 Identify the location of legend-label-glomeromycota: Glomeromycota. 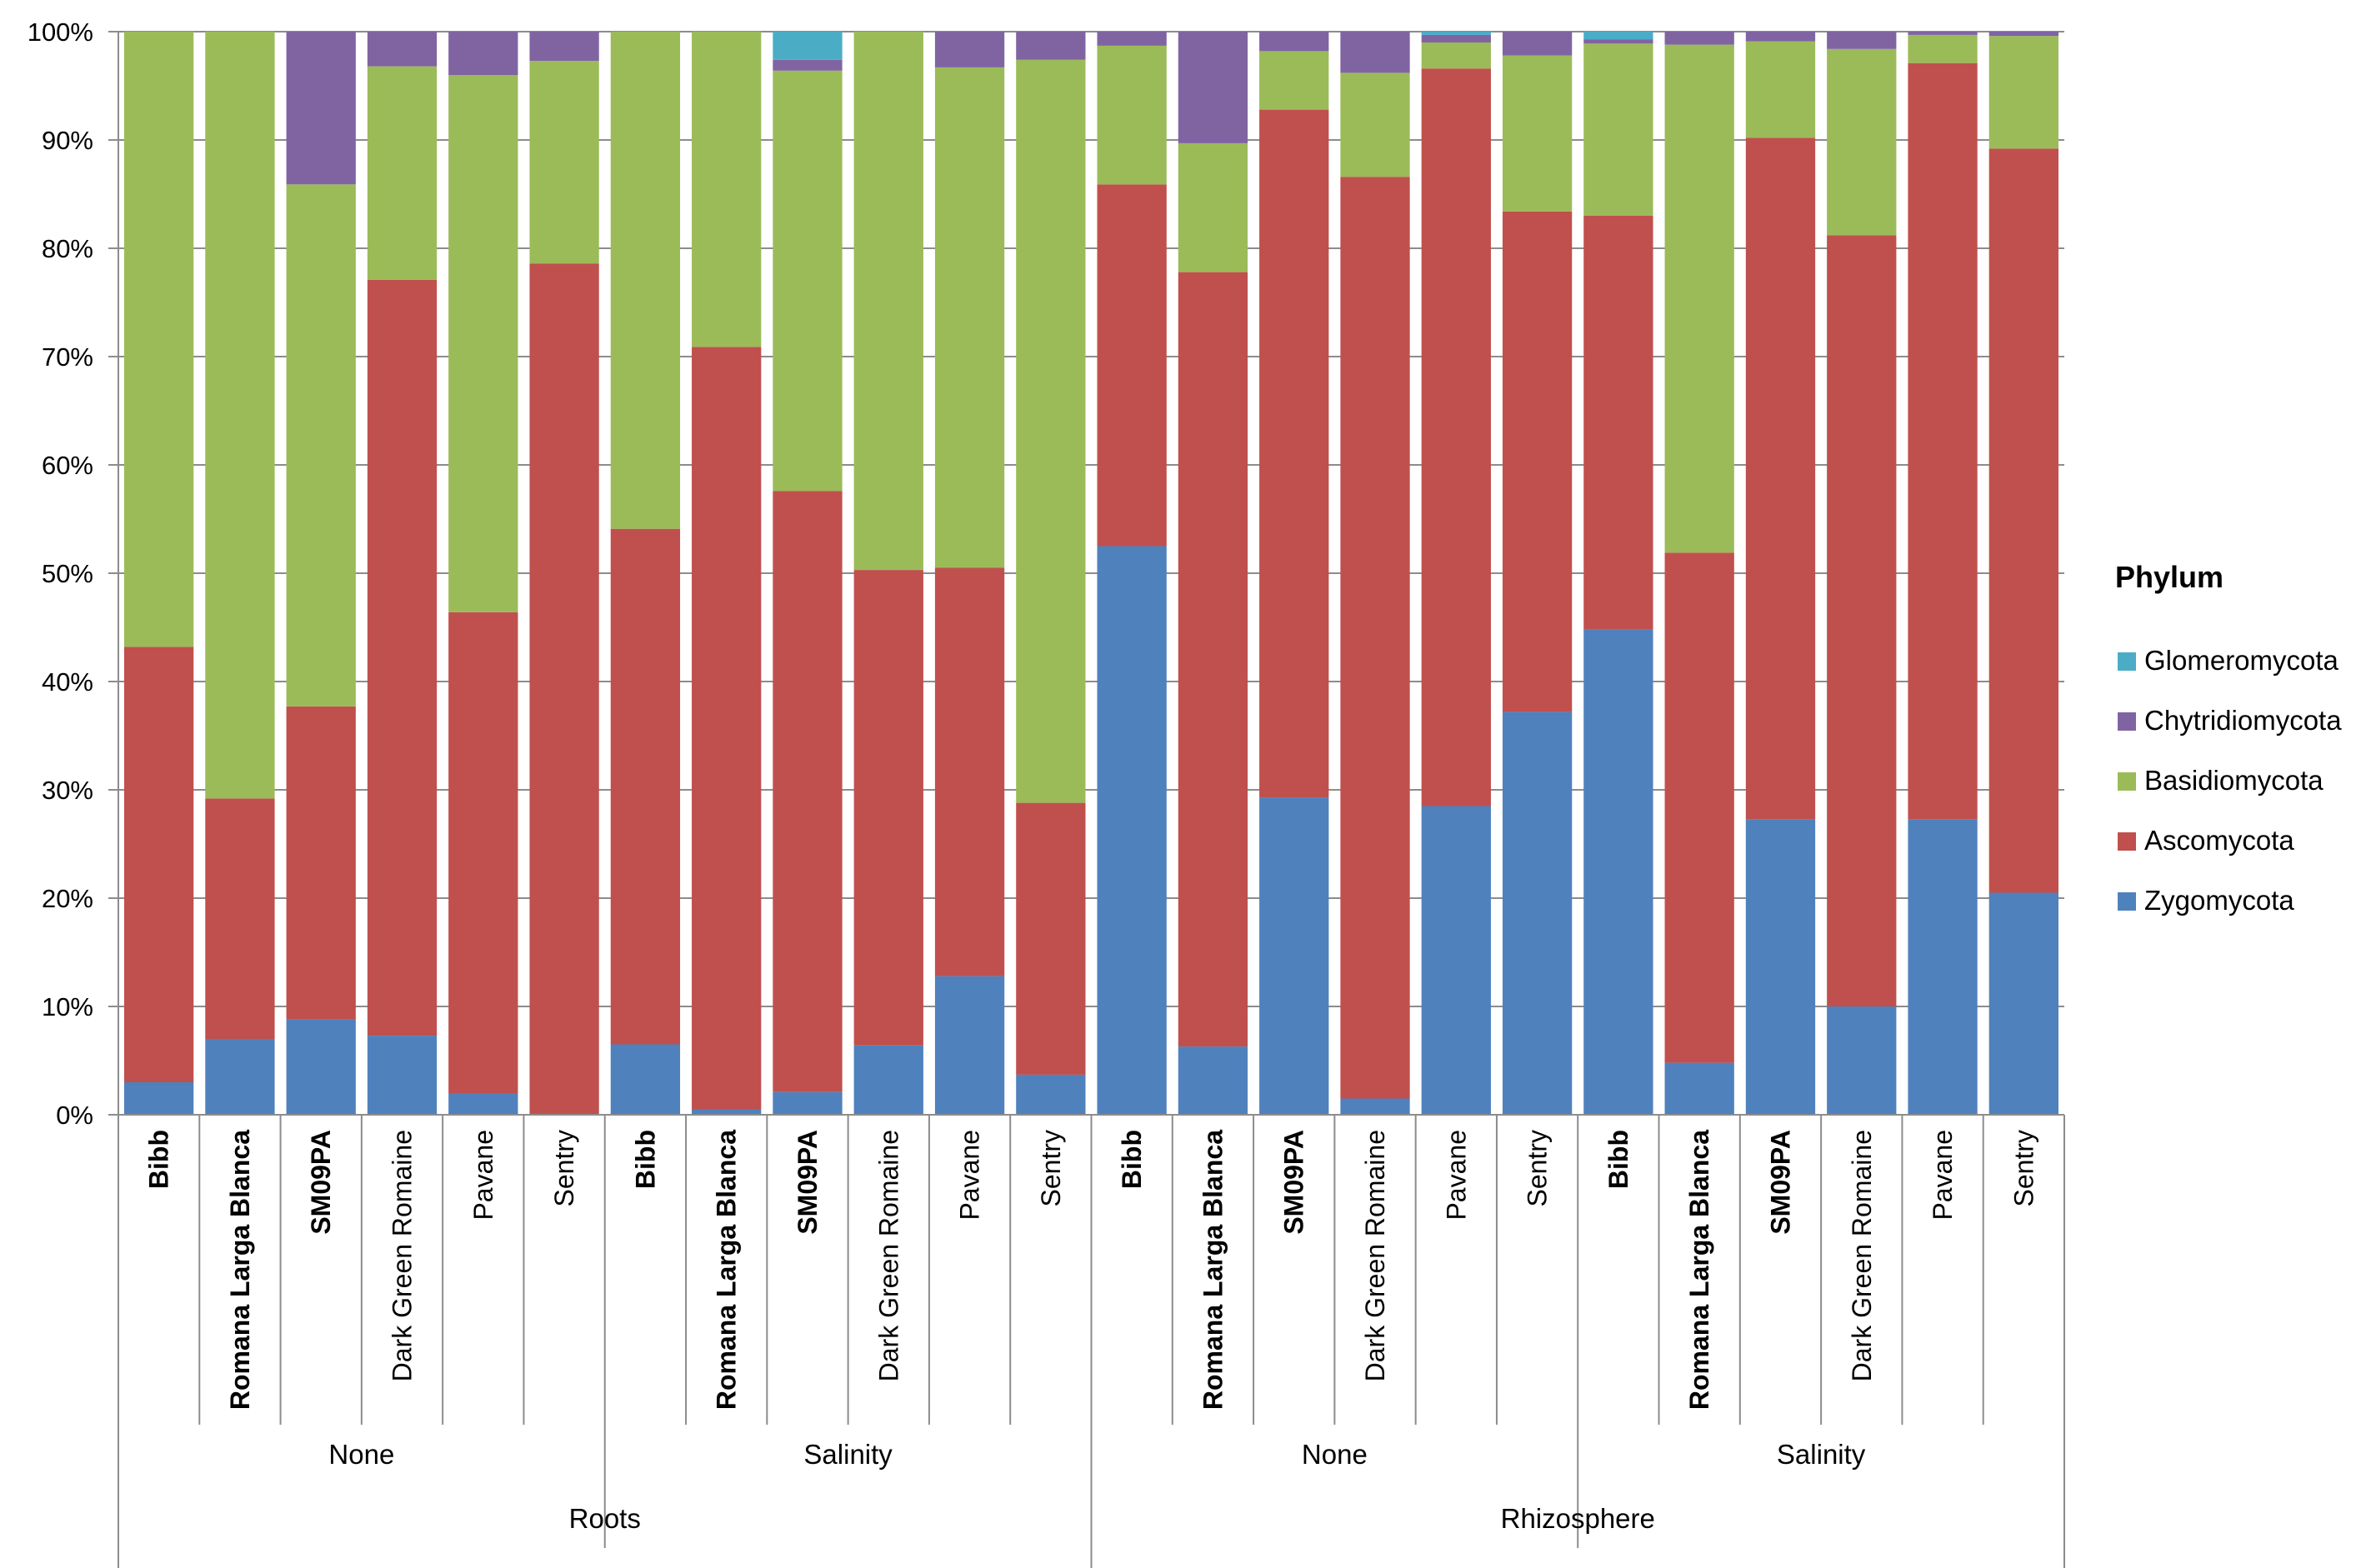
(2241, 660).